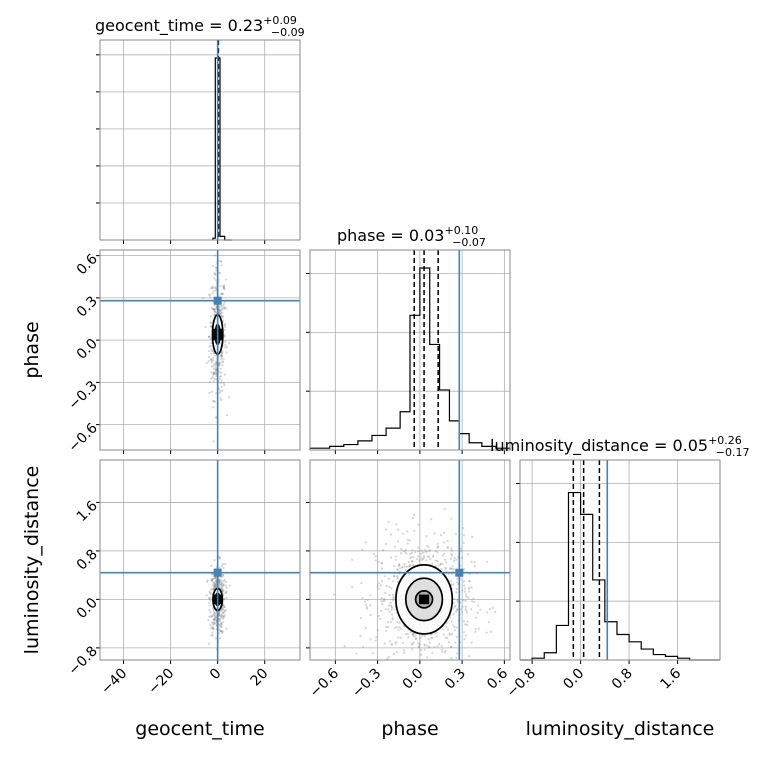  I want to click on y-tick-label-luminosity_distance: −0.8, so click(82, 660).